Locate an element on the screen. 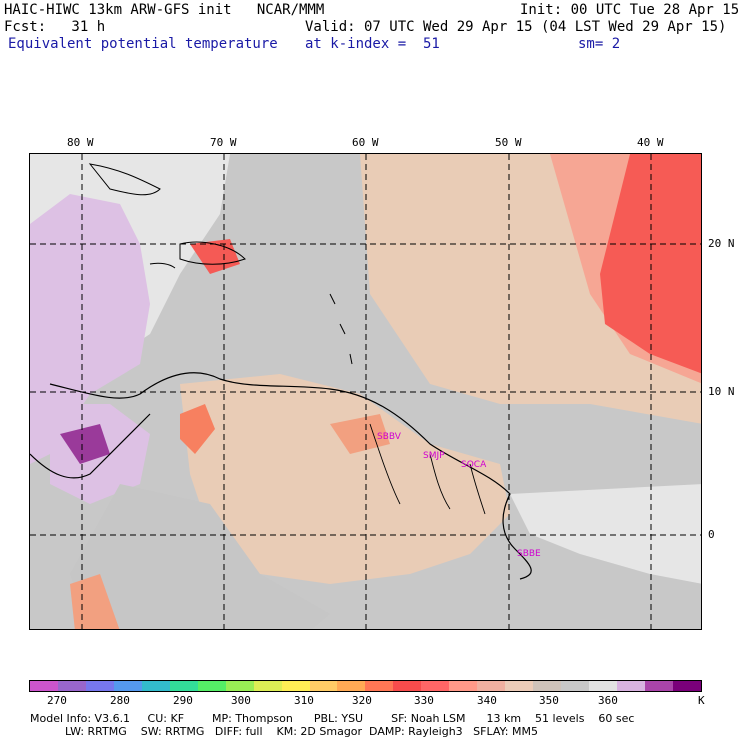 This screenshot has height=740, width=740. orange-patch-guyana is located at coordinates (360, 434).